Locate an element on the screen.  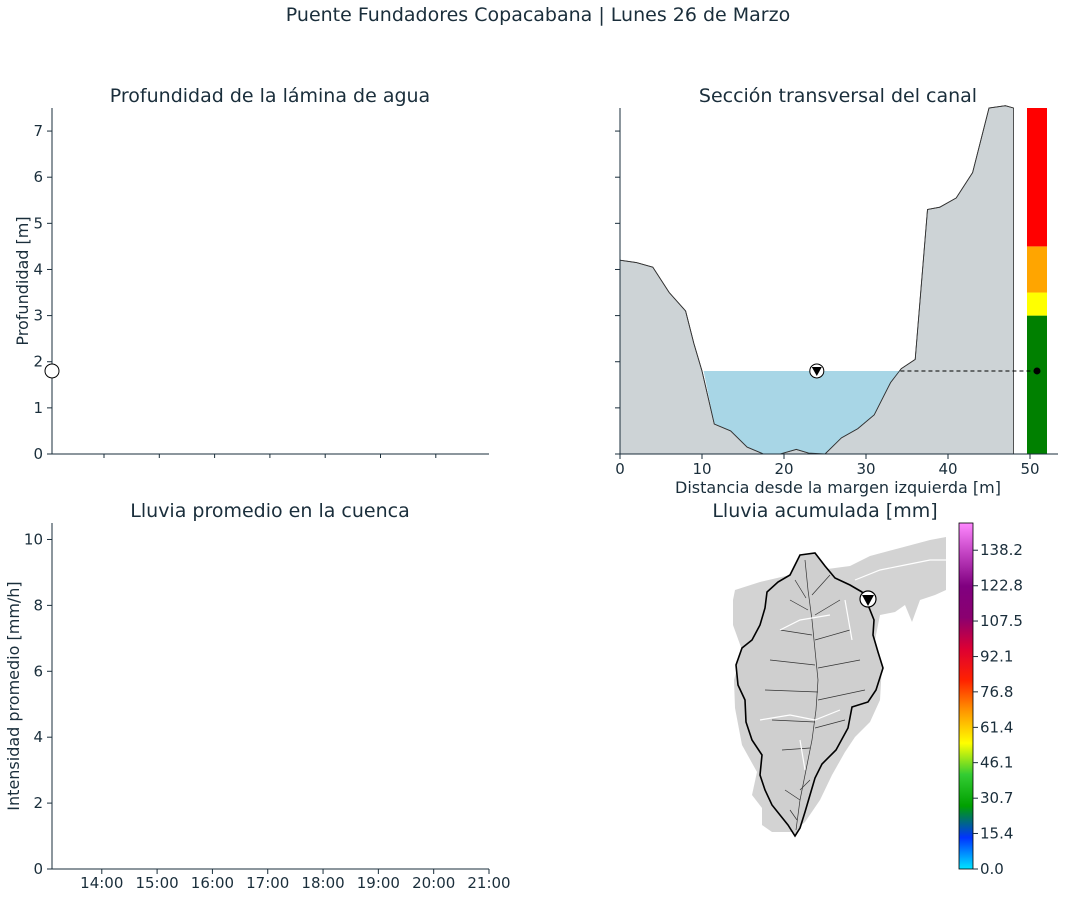
colorbar-tick-label: 46.1 is located at coordinates (996, 763).